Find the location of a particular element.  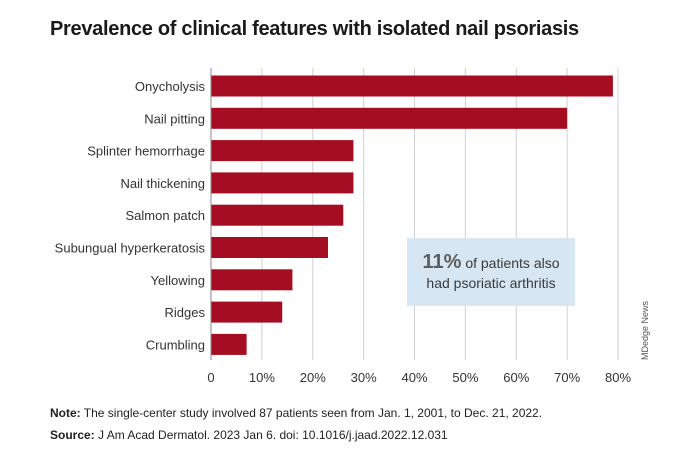

x-tick-label: 30% is located at coordinates (364, 377).